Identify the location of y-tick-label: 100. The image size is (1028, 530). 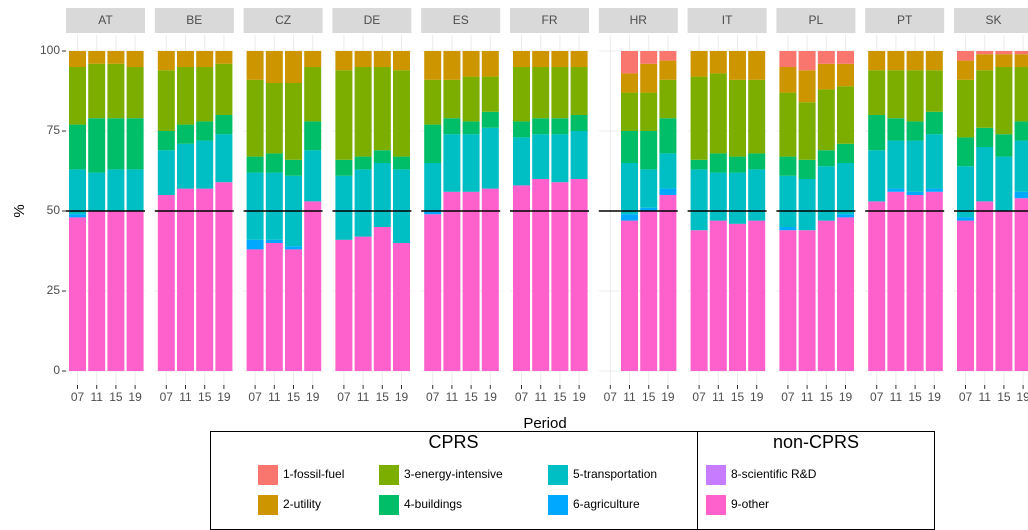
(50, 50).